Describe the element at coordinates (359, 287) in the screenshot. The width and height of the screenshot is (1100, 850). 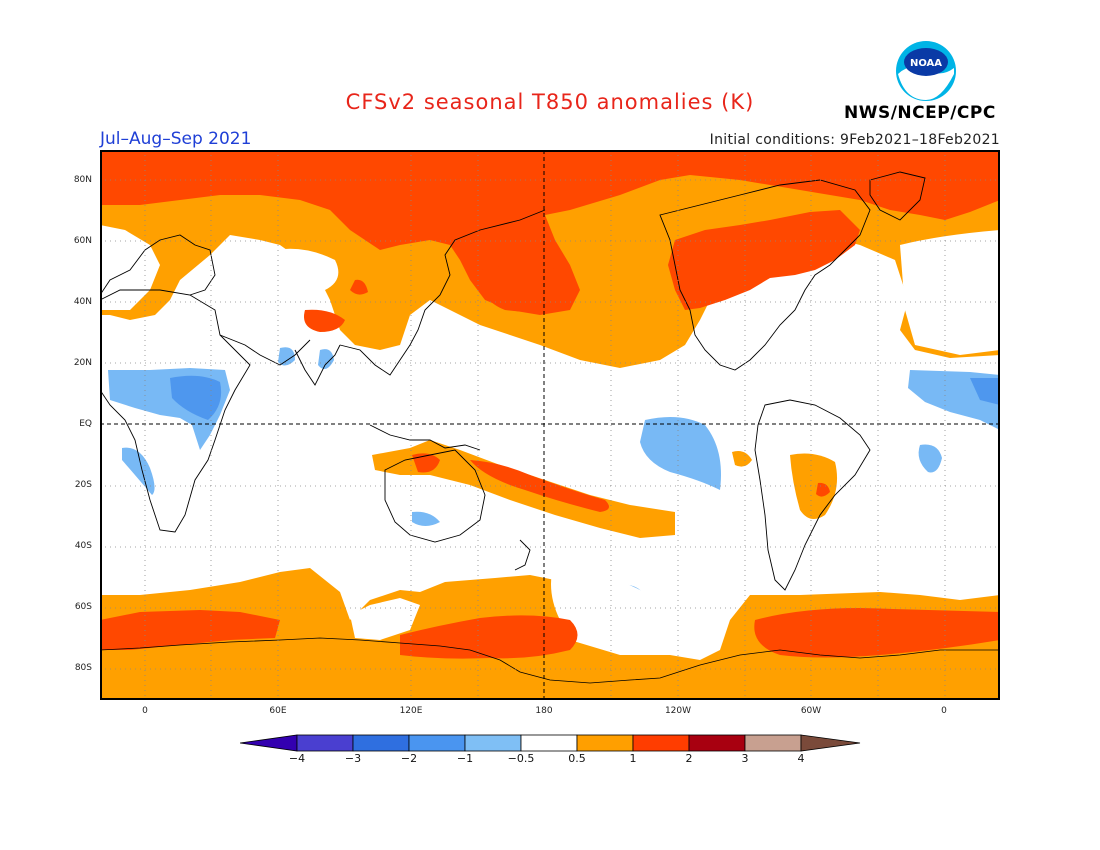
I see `warm-patch-asia-small` at that location.